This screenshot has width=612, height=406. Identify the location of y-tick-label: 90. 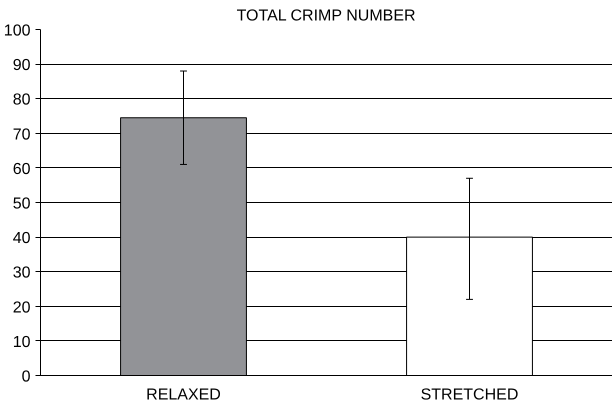
(21, 65).